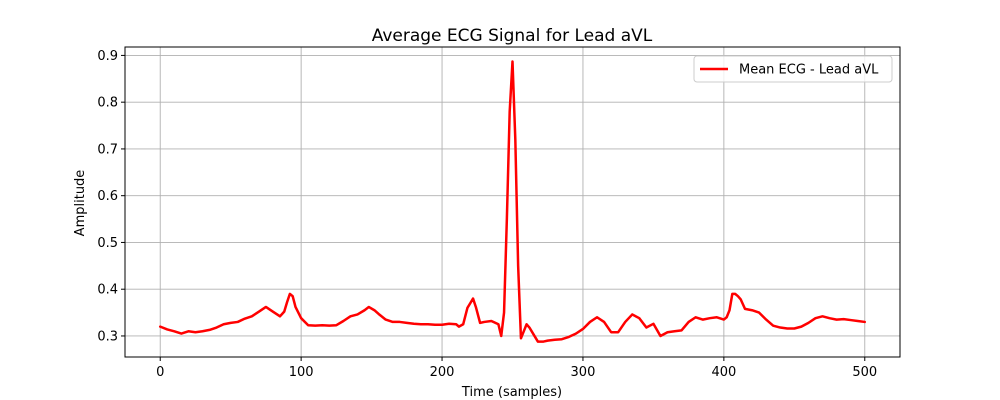 Image resolution: width=1000 pixels, height=400 pixels. Describe the element at coordinates (512, 36) in the screenshot. I see `chart-title: Average ECG Signal for Lead aVL` at that location.